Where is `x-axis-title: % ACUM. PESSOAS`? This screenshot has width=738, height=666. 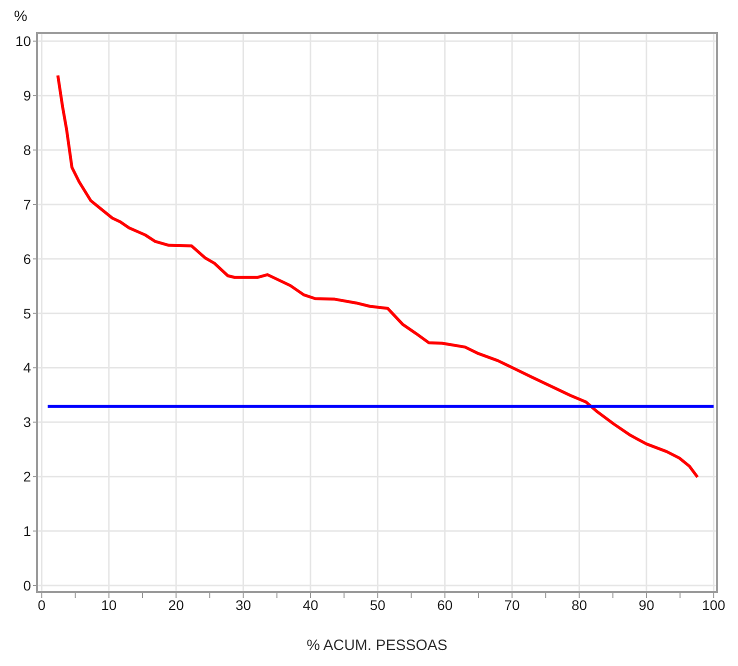
x-axis-title: % ACUM. PESSOAS is located at coordinates (377, 645).